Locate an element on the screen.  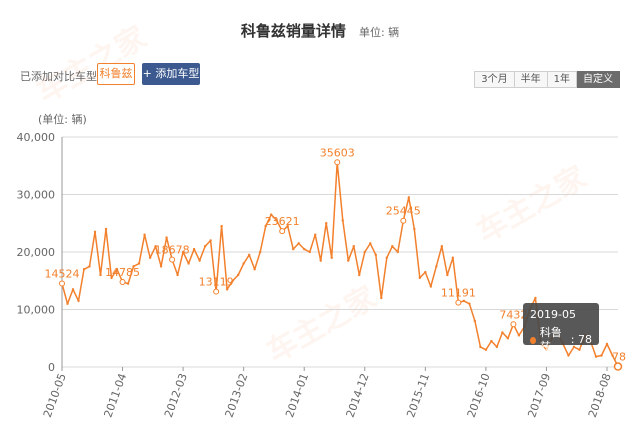
range-option-3: 自定义 is located at coordinates (598, 79).